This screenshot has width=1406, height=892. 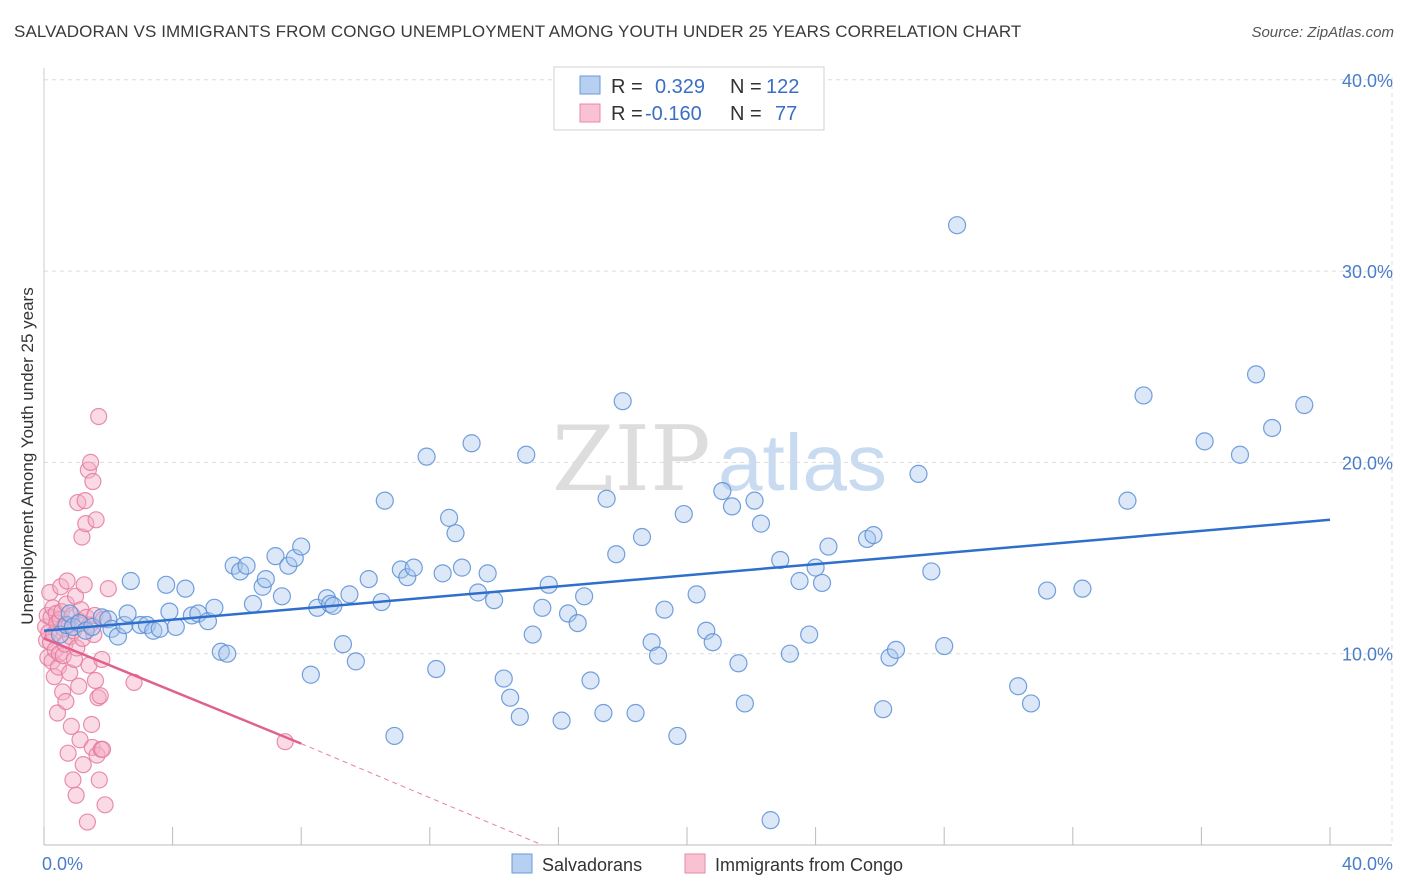 What do you see at coordinates (172, 691) in the screenshot?
I see `congo-trend-line` at bounding box center [172, 691].